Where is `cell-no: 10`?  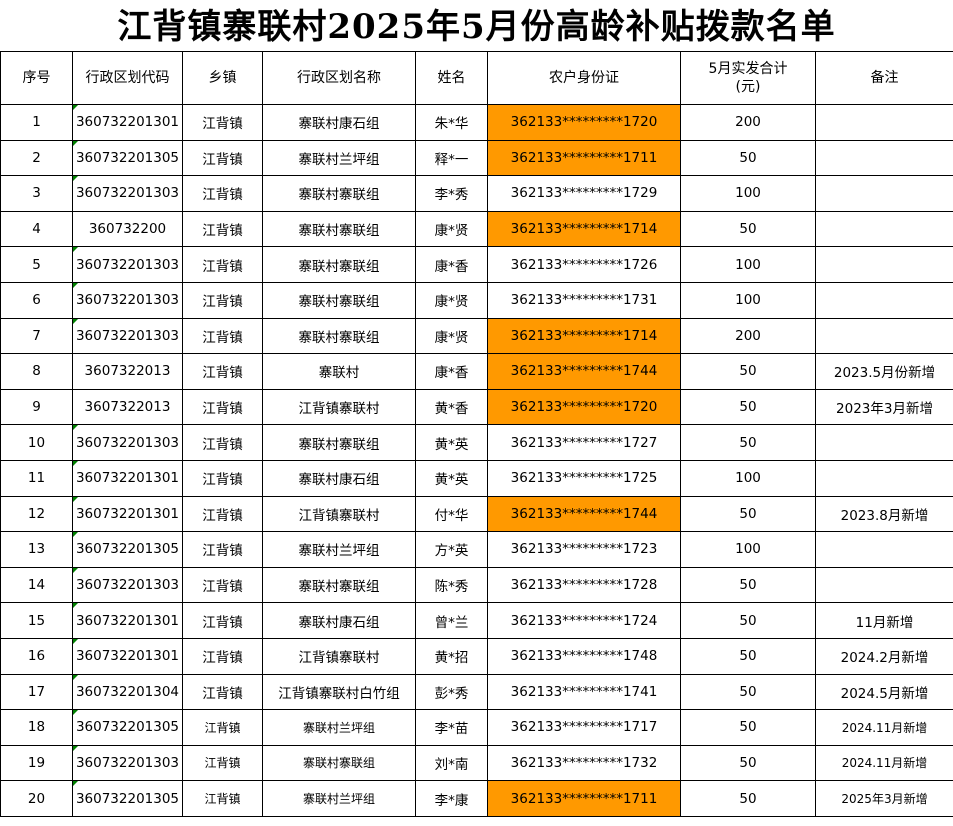
cell-no: 10 is located at coordinates (36, 442).